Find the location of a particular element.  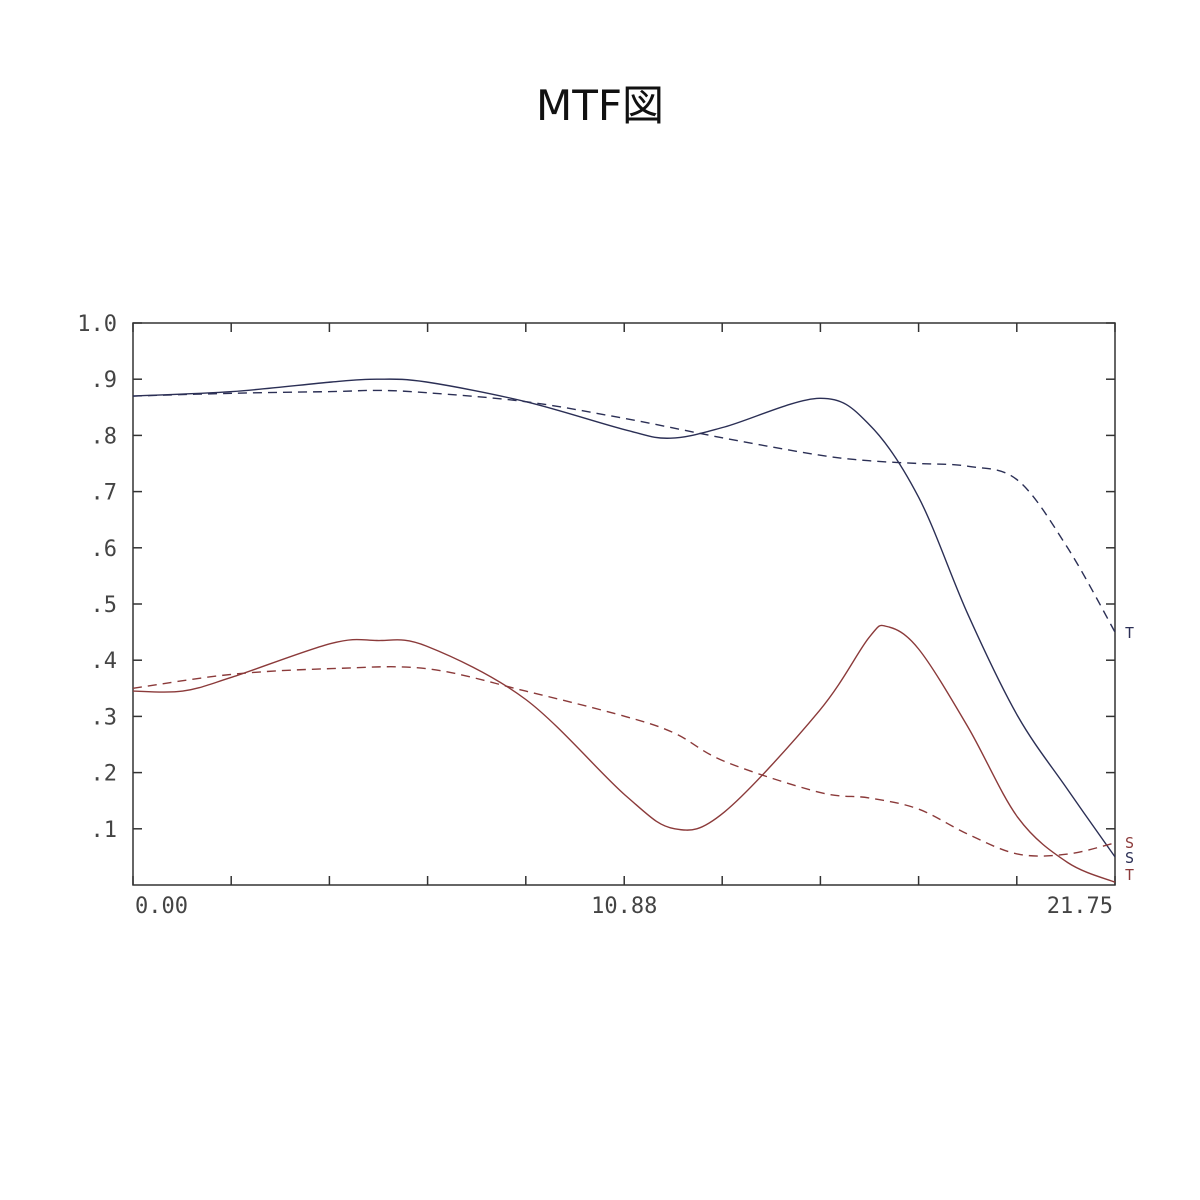

y-tick-label: .4 is located at coordinates (104, 661).